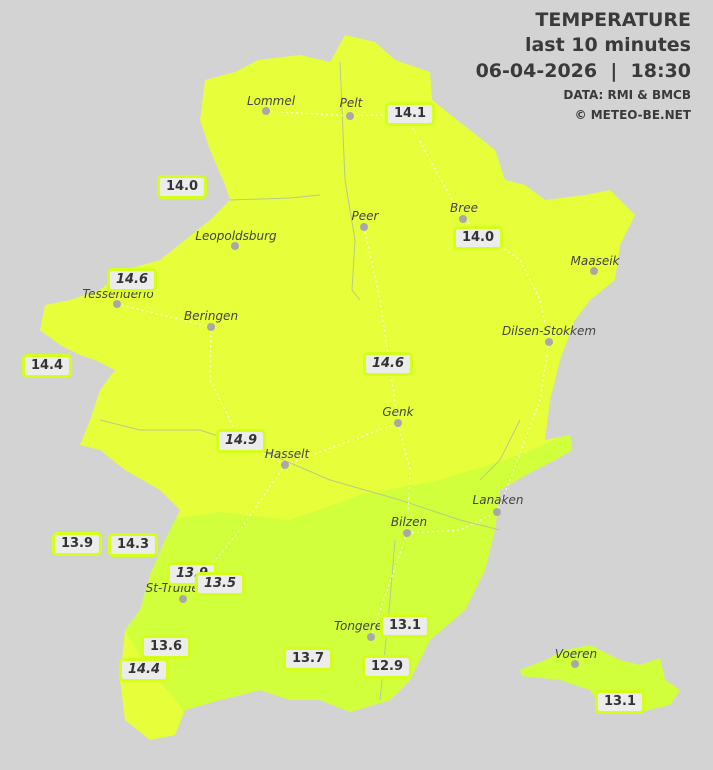  What do you see at coordinates (410, 114) in the screenshot?
I see `temperature-reading: 14.1` at bounding box center [410, 114].